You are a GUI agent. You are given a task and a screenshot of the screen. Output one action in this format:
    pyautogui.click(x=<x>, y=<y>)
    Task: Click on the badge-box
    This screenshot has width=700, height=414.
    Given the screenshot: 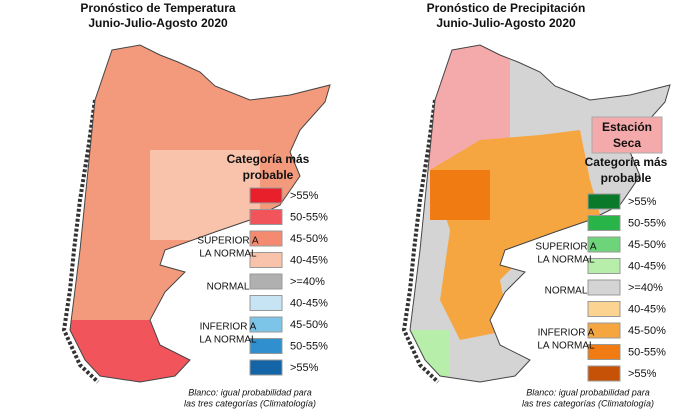 What is the action you would take?
    pyautogui.click(x=627, y=135)
    